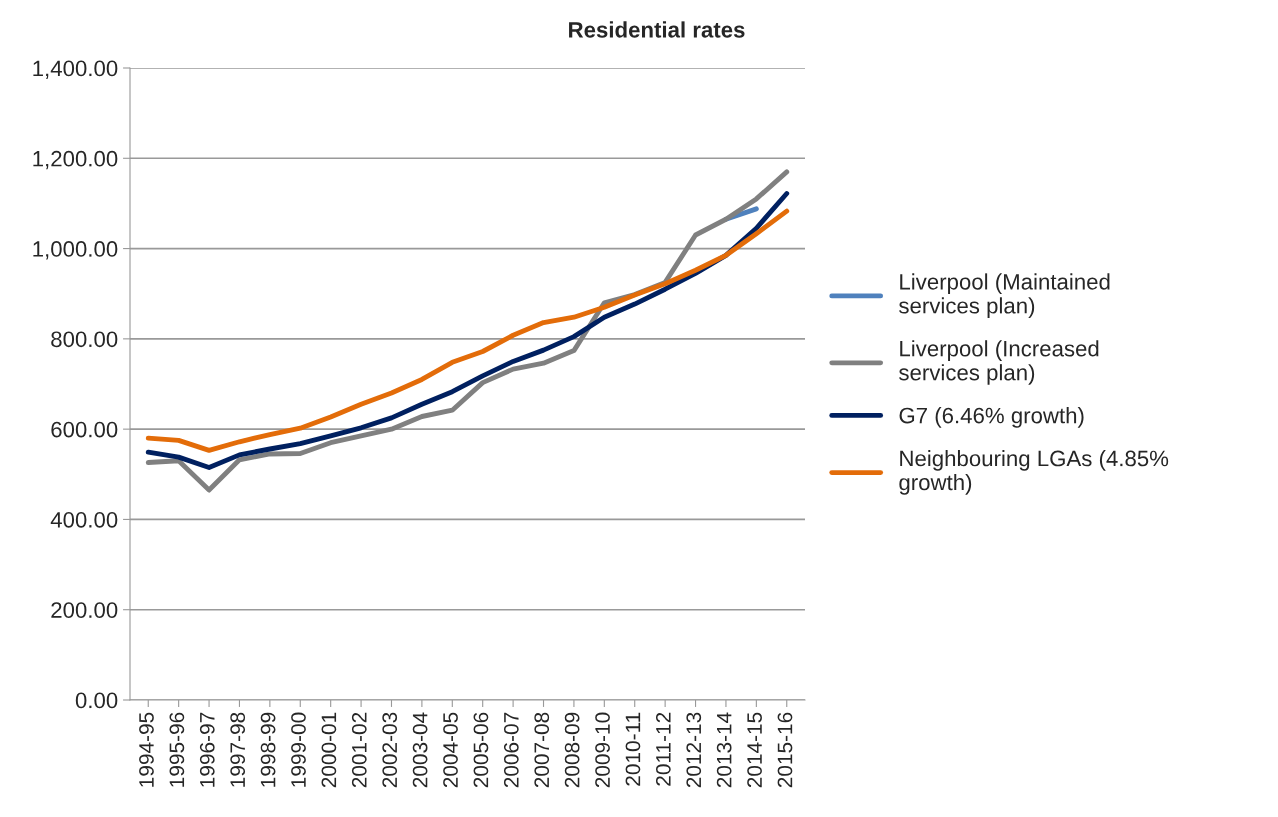 The width and height of the screenshot is (1278, 817). What do you see at coordinates (146, 749) in the screenshot?
I see `x-tick-label: 1994-95` at bounding box center [146, 749].